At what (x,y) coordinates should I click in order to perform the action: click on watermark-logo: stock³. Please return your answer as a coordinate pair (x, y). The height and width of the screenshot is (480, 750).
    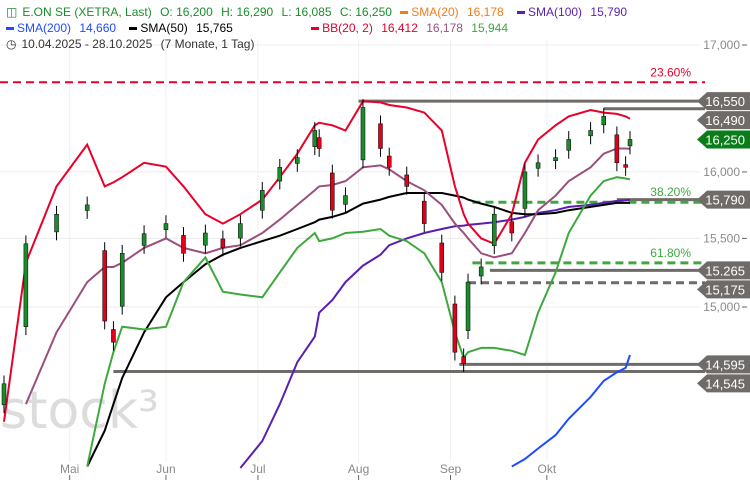
    Looking at the image, I should click on (79, 411).